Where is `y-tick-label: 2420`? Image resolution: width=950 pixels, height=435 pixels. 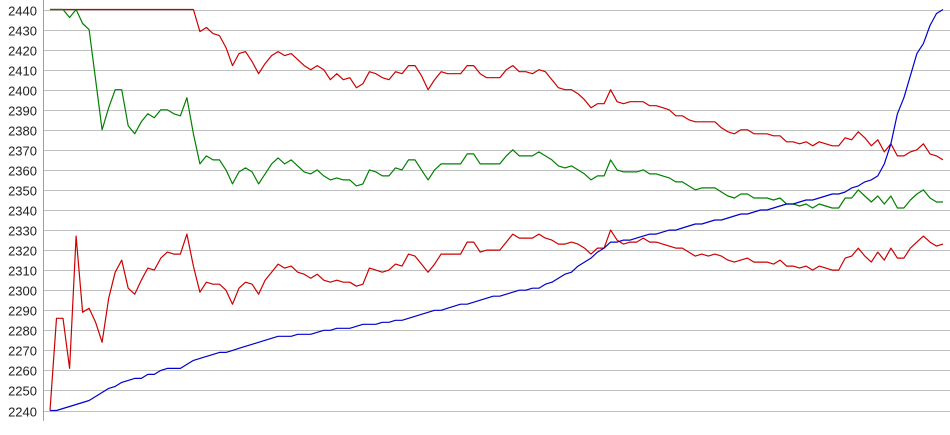 y-tick-label: 2420 is located at coordinates (22, 51).